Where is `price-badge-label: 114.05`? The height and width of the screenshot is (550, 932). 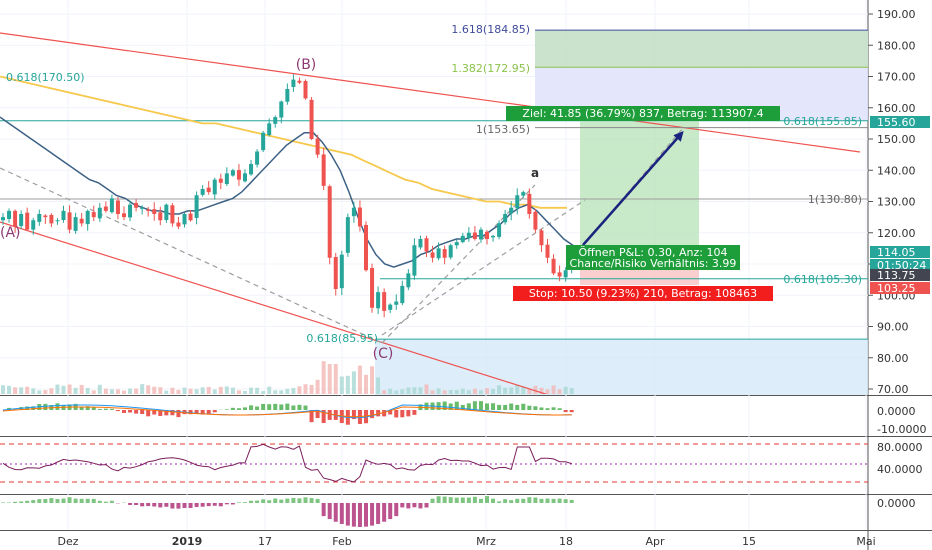 price-badge-label: 114.05 is located at coordinates (896, 252).